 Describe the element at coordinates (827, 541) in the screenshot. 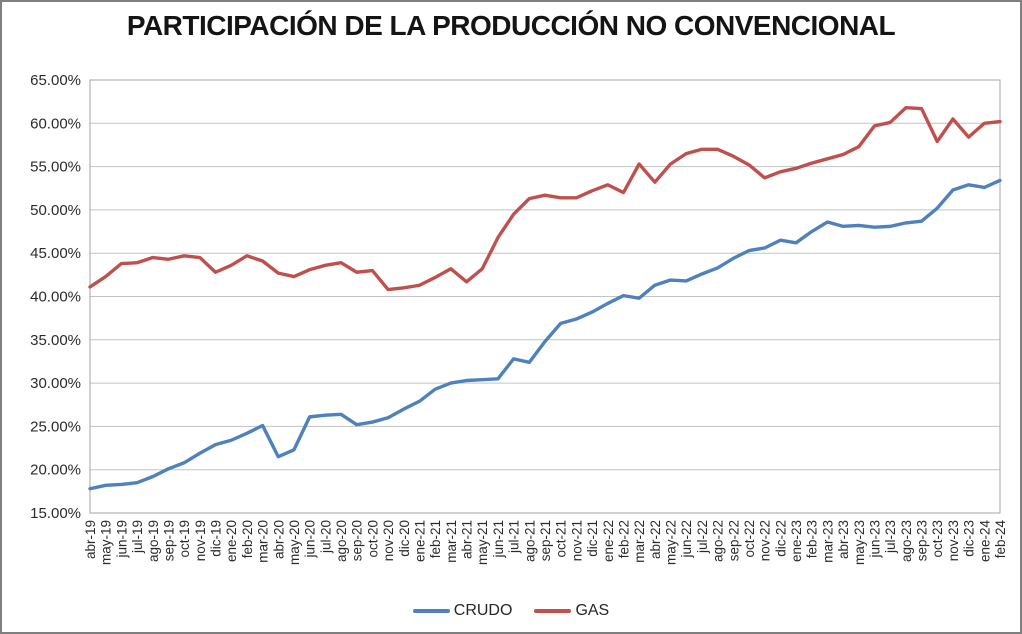

I see `x-axis-tick-label: mar-23` at that location.